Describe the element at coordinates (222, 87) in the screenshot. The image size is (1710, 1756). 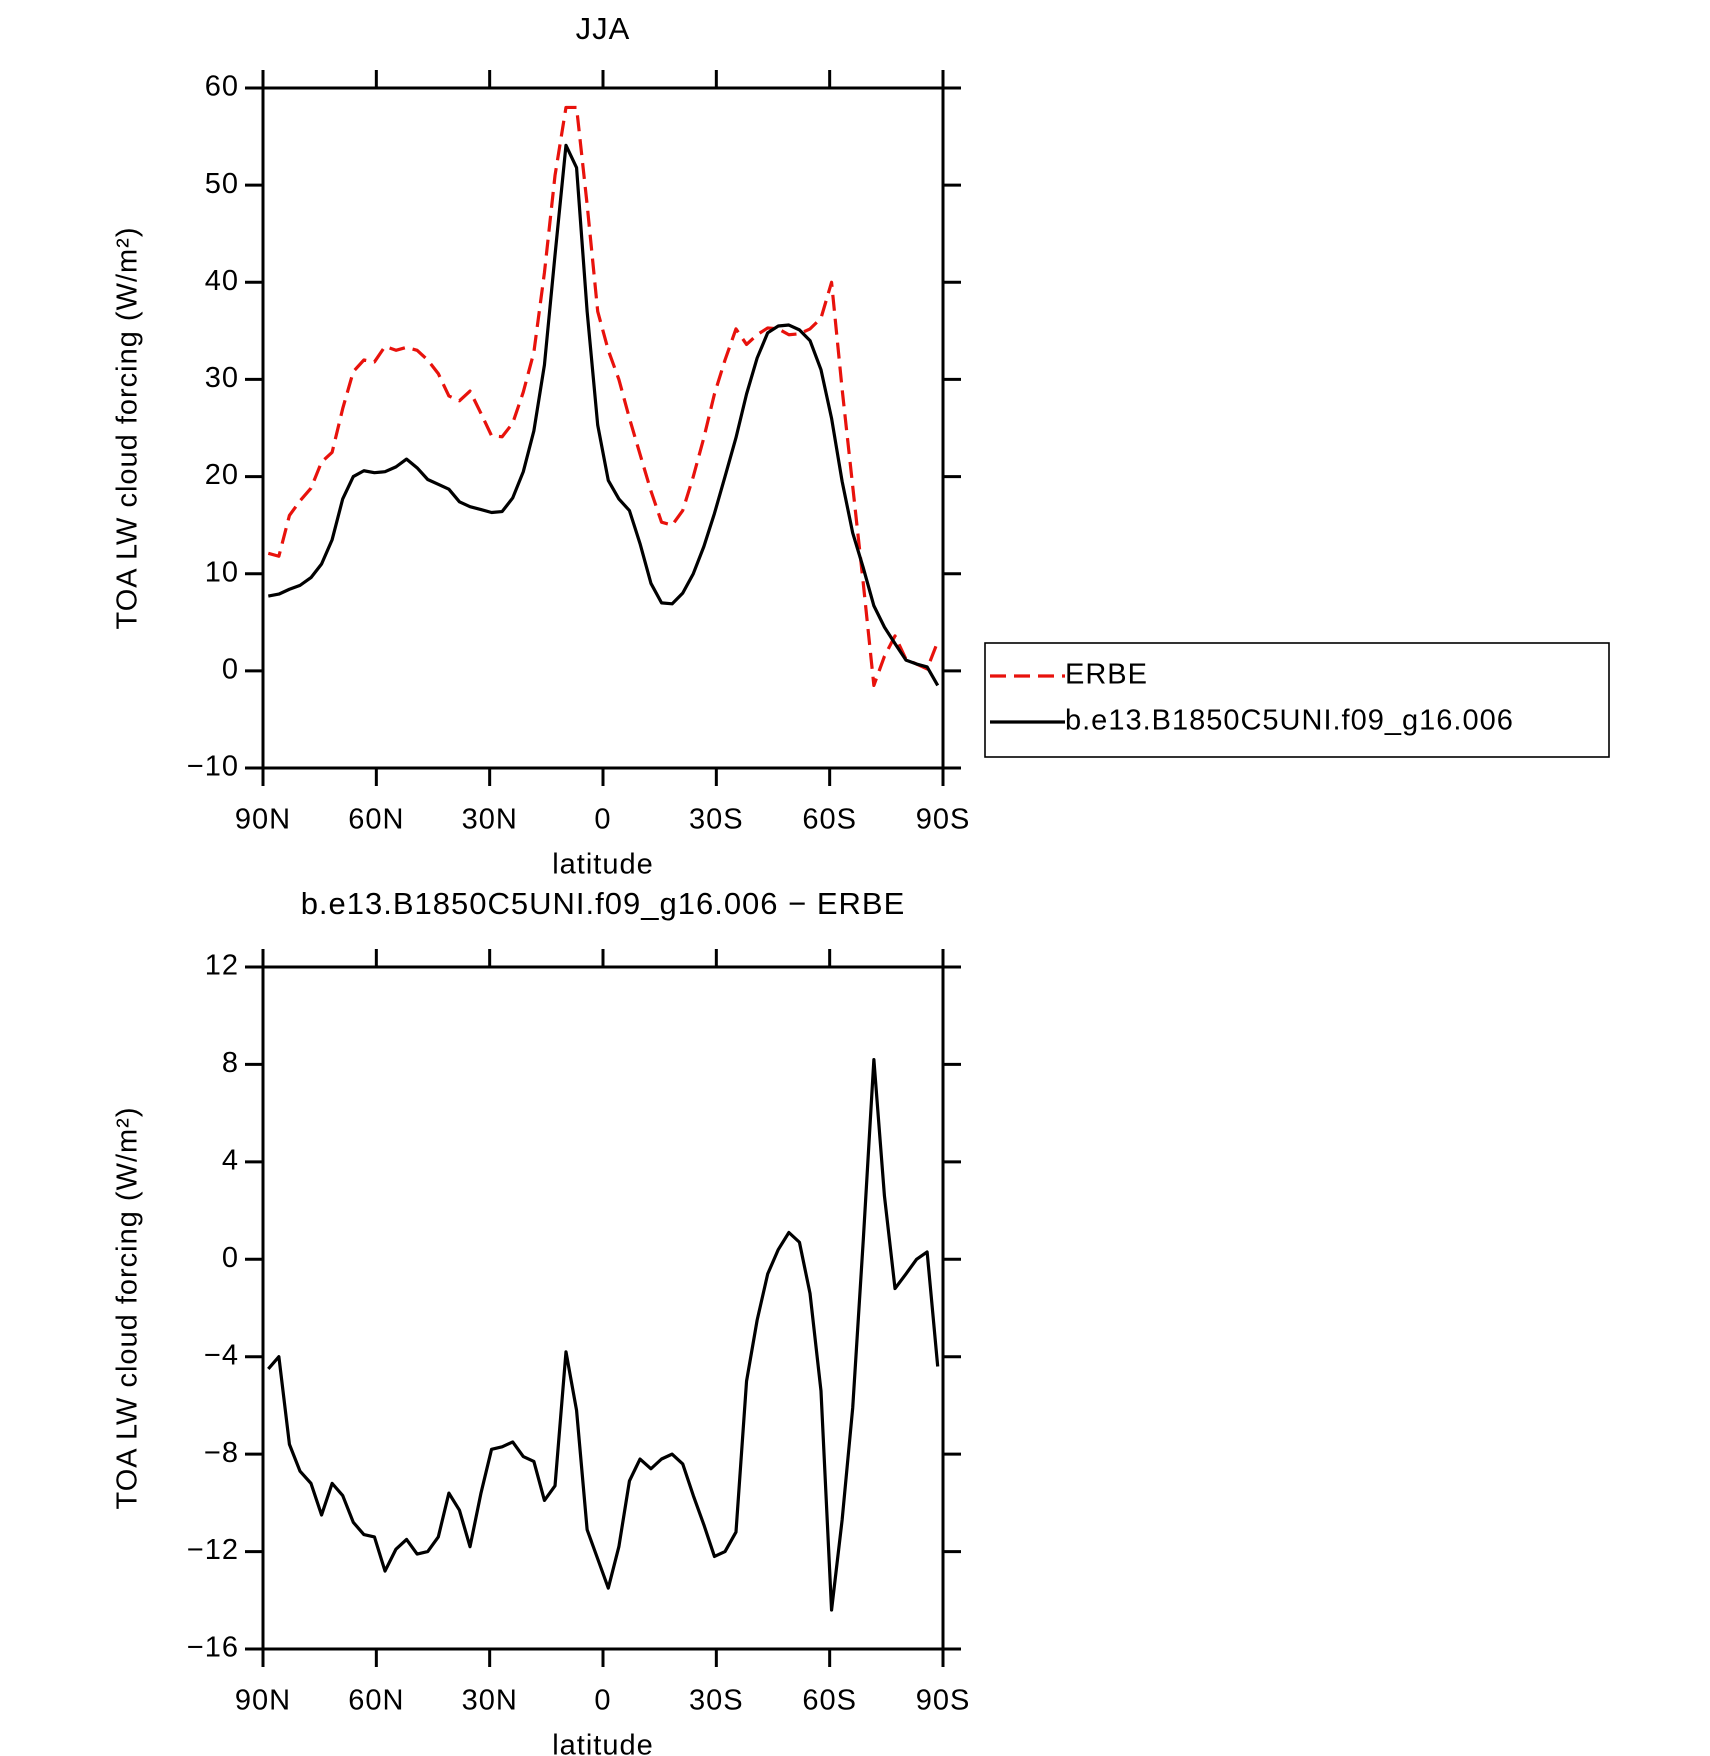
I see `y-tick-label: 60` at that location.